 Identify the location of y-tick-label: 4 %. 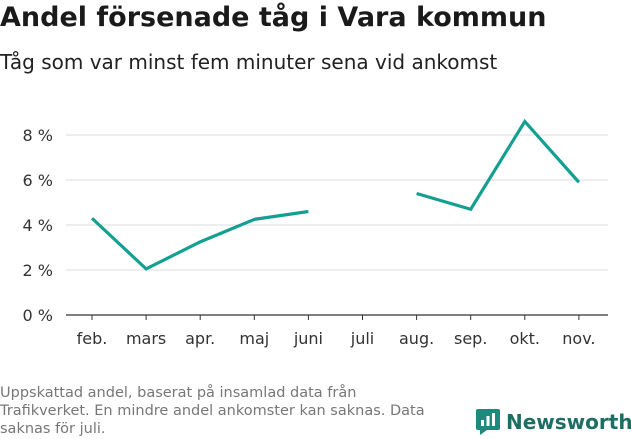
(38, 225).